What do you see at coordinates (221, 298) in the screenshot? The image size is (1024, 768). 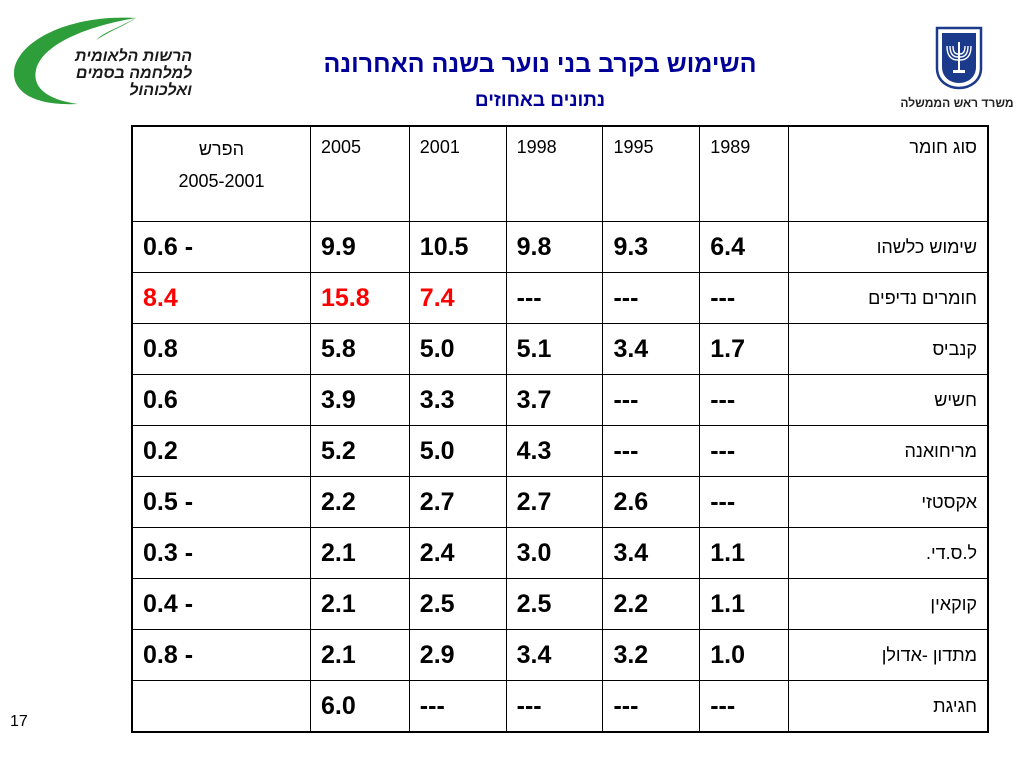 I see `value-cell: 8.4` at bounding box center [221, 298].